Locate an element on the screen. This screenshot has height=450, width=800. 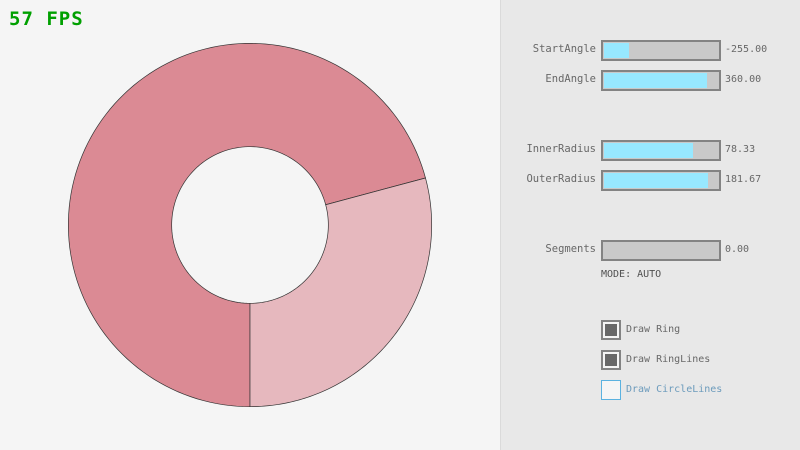
draw-ring-checkbox: Draw Ring is located at coordinates (640, 330).